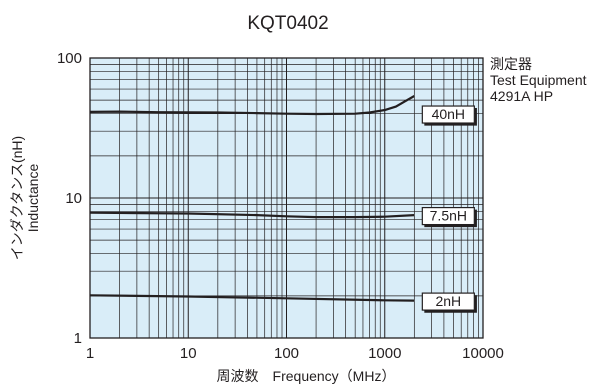 Image resolution: width=614 pixels, height=387 pixels. I want to click on x-tick-label: 1000, so click(384, 353).